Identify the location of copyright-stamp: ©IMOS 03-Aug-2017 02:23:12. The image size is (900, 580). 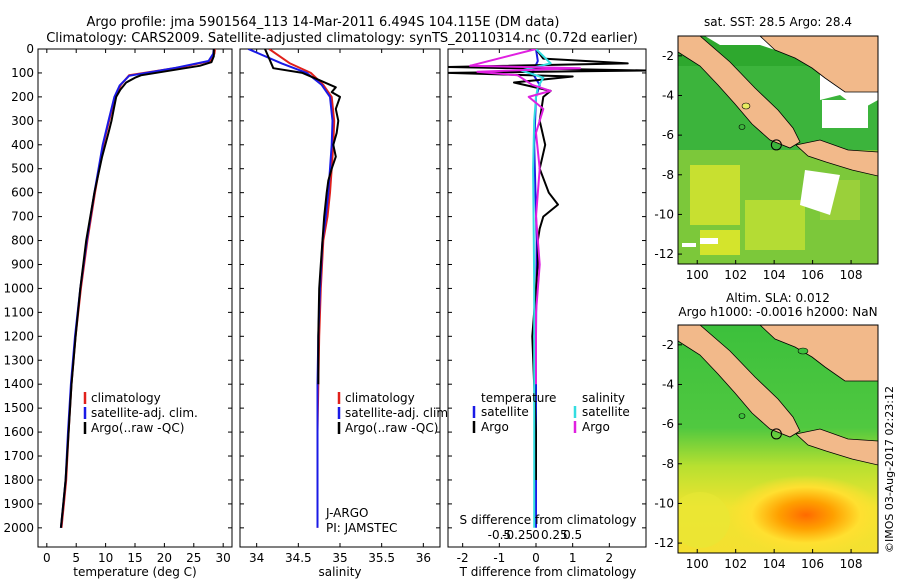
(889, 469).